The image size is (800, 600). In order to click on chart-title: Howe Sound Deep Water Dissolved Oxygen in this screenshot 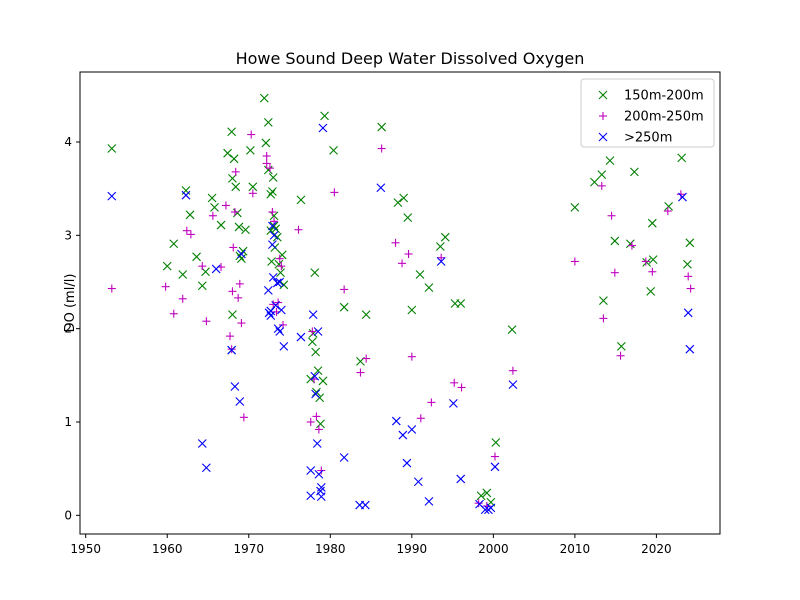, I will do `click(410, 58)`.